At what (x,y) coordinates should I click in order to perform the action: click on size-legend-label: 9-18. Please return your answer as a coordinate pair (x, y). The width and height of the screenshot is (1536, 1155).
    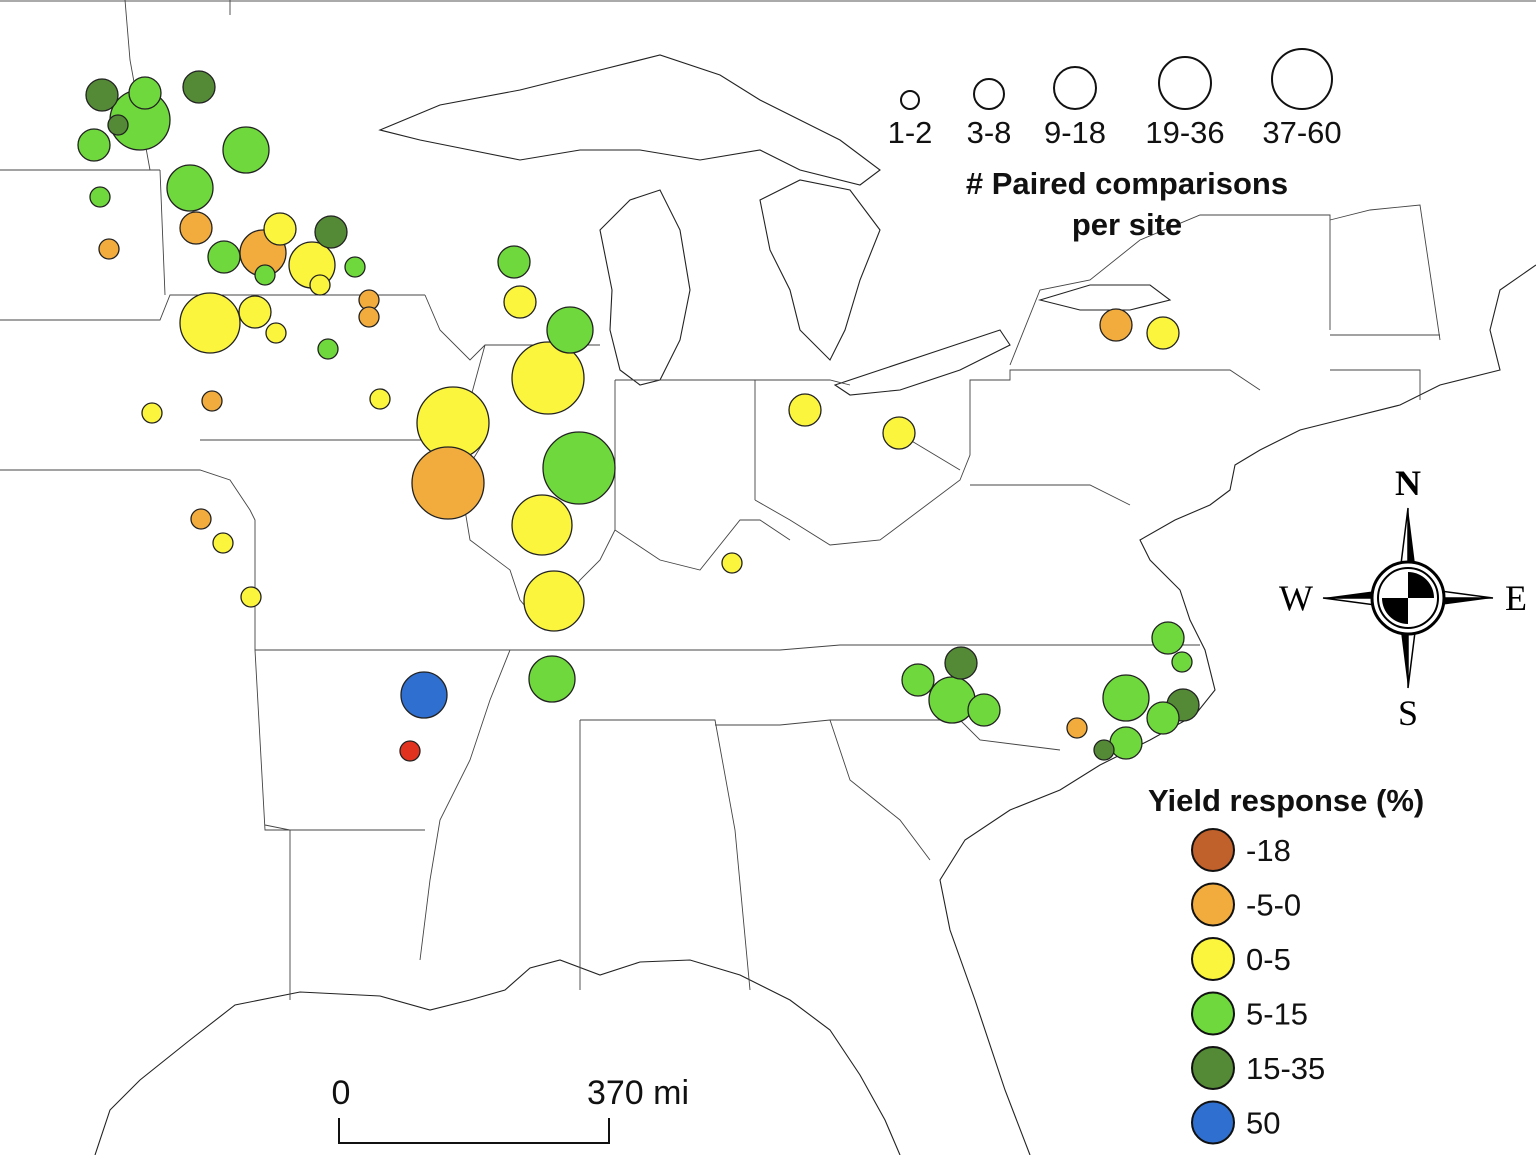
    Looking at the image, I should click on (1075, 132).